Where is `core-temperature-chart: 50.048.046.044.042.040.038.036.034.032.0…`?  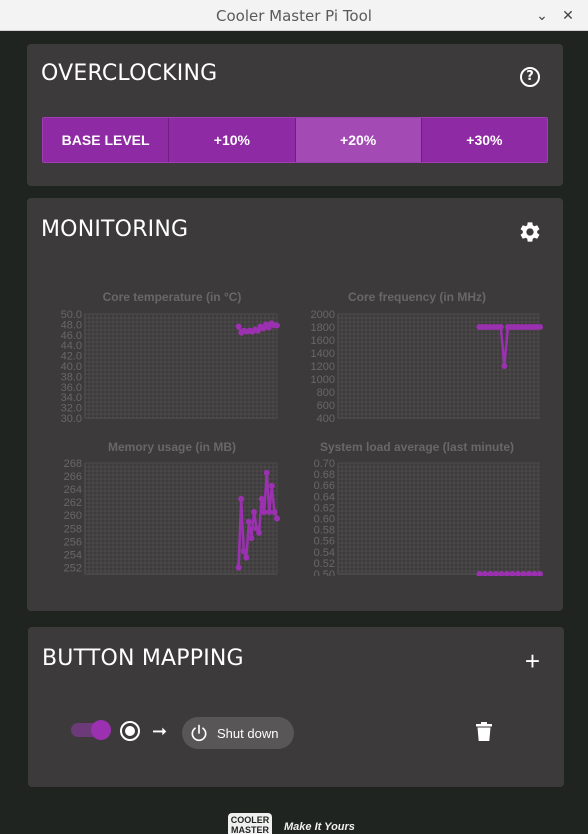 core-temperature-chart: 50.048.046.044.042.040.038.036.034.032.0… is located at coordinates (170, 367).